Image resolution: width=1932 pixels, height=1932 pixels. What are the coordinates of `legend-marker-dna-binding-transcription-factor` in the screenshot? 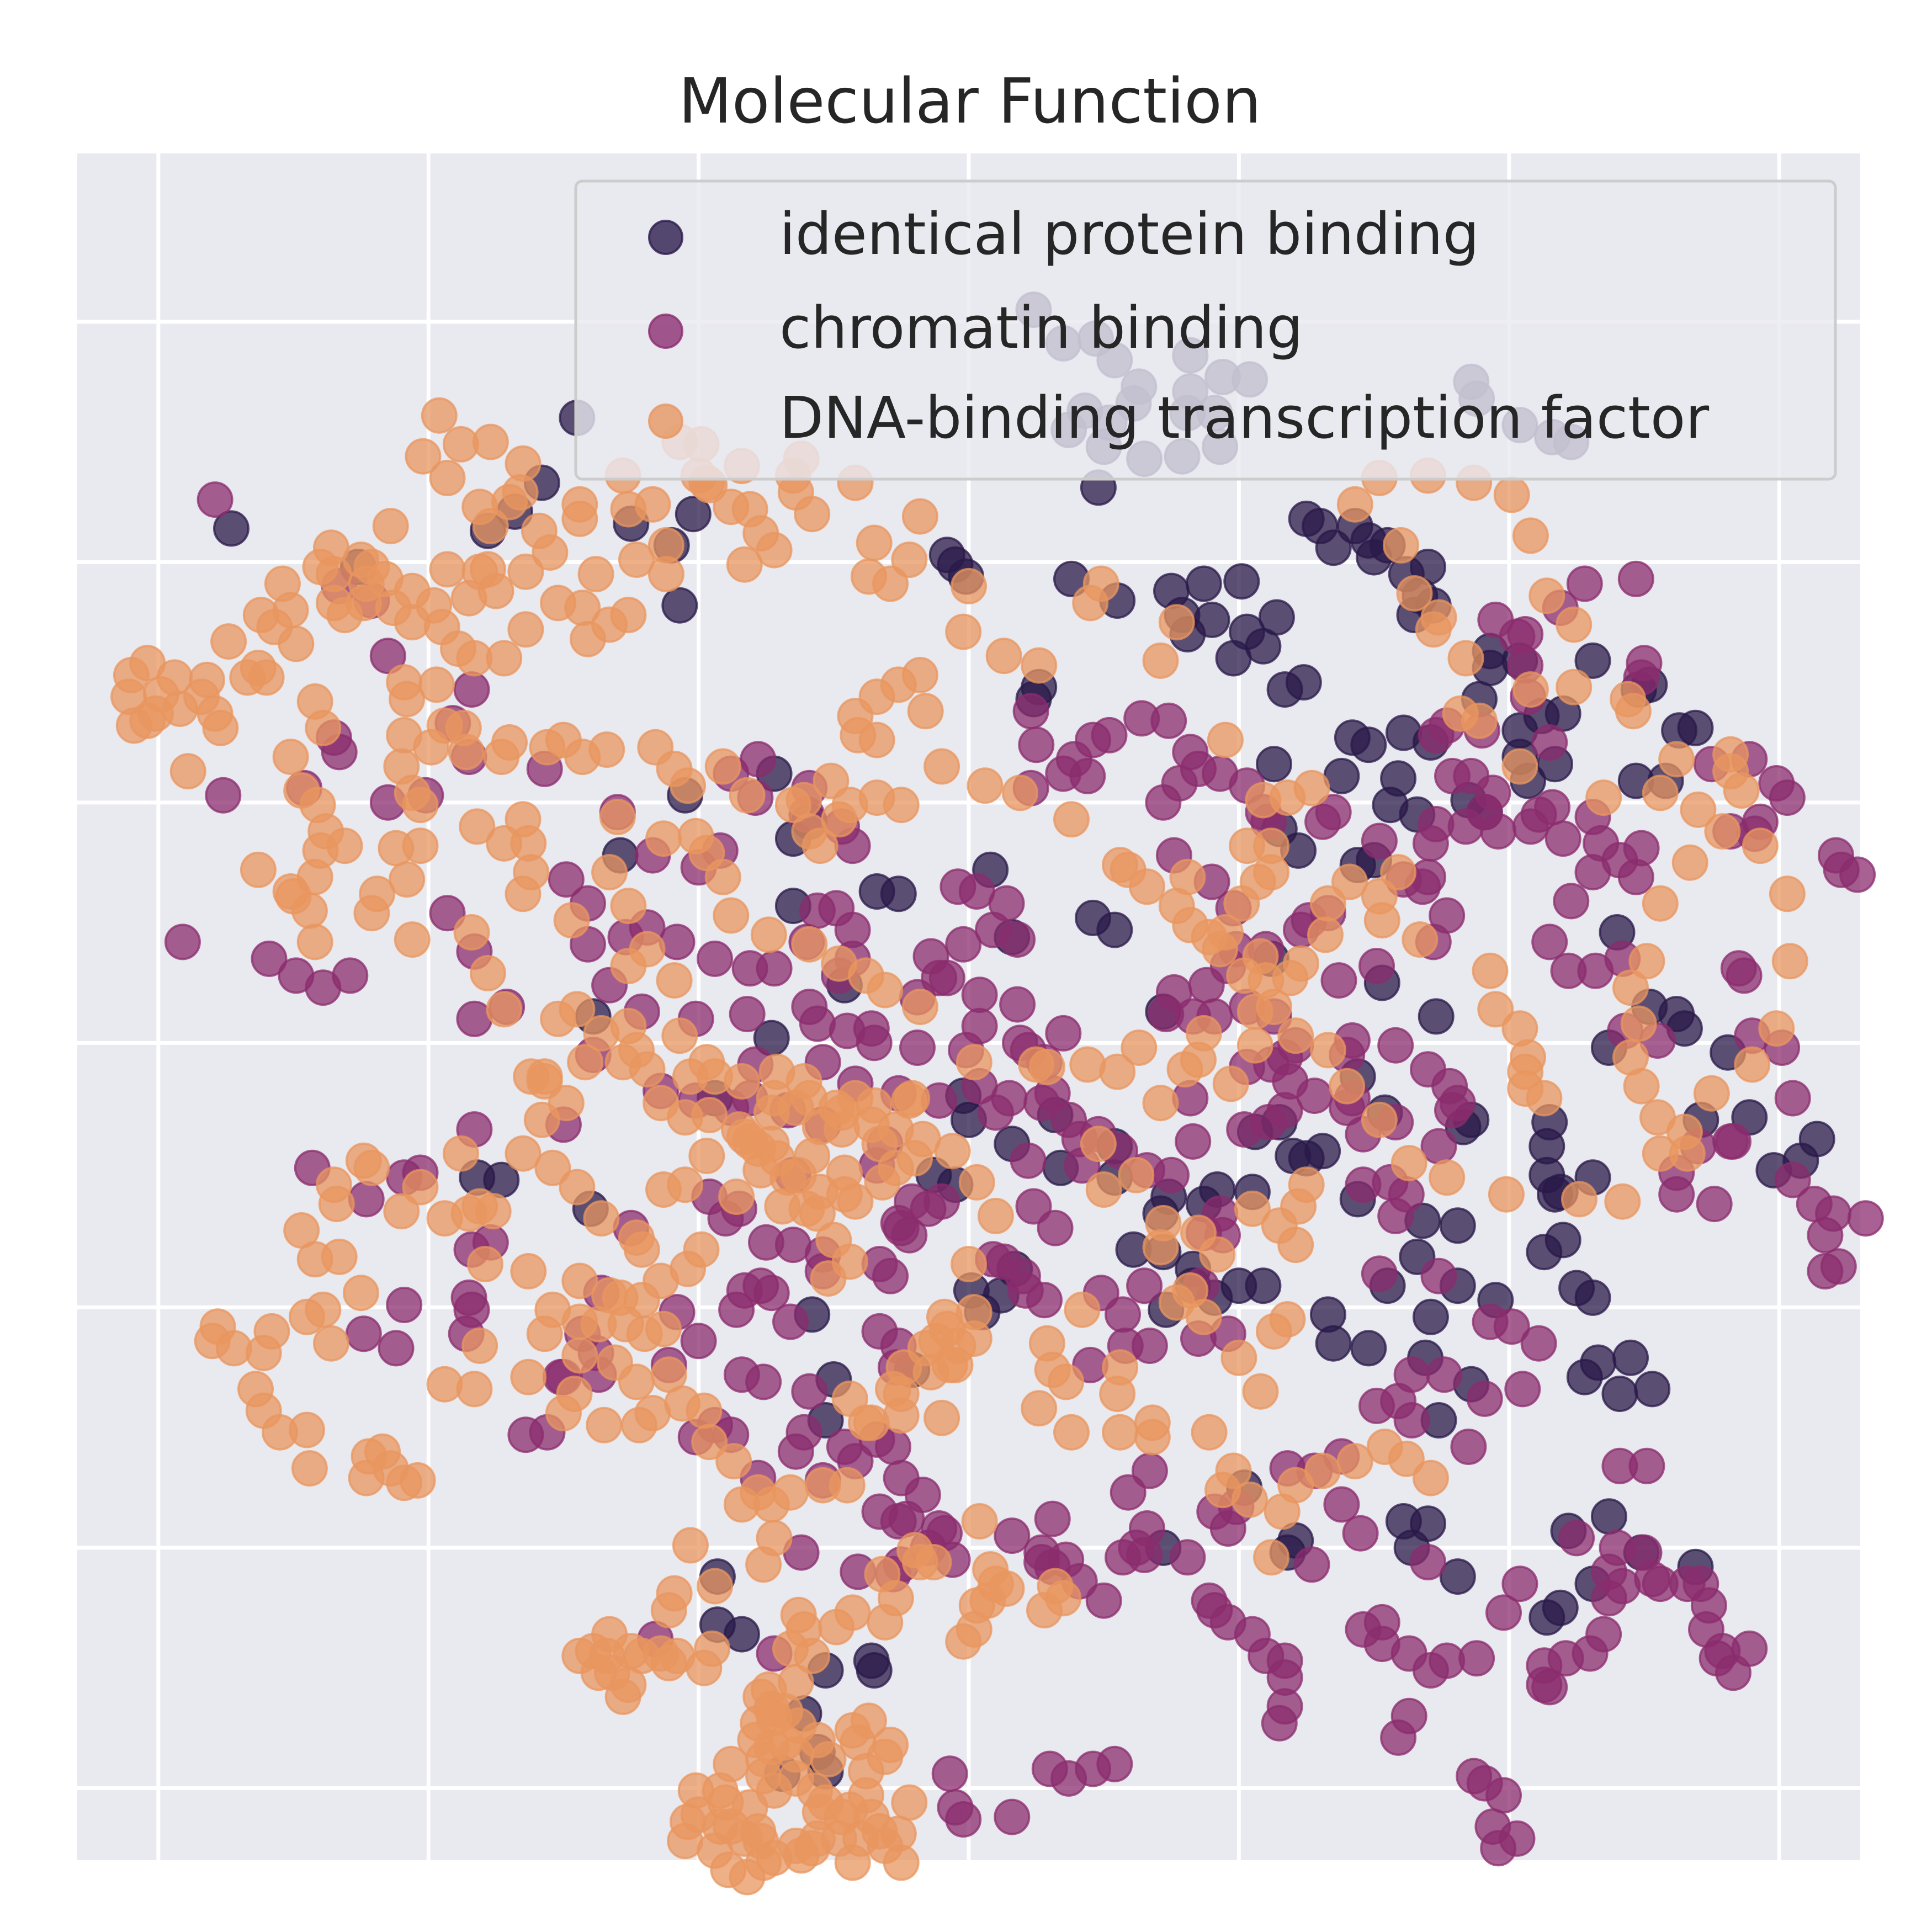 It's located at (665, 422).